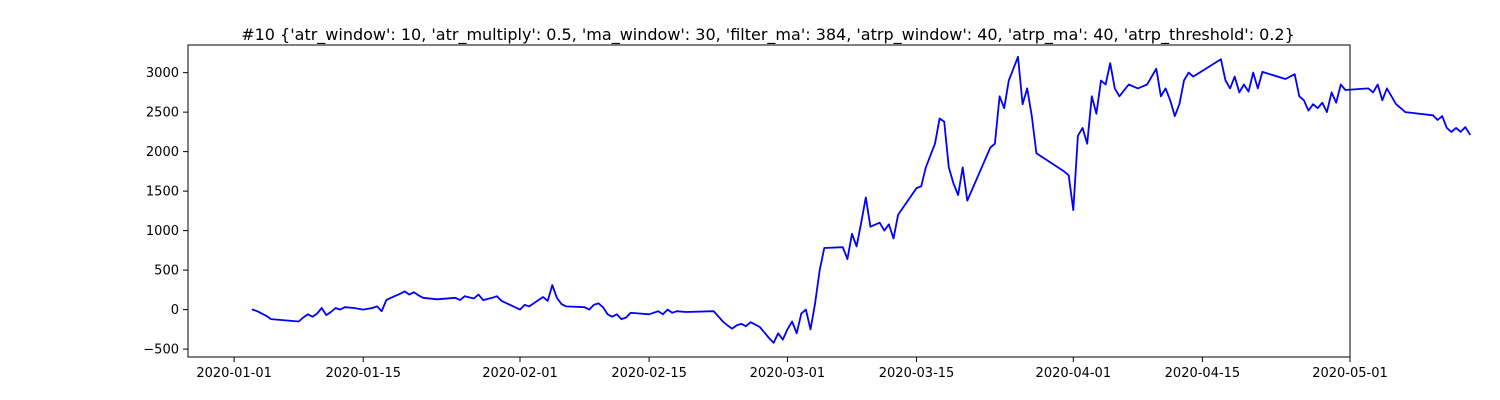 The image size is (1500, 400). What do you see at coordinates (175, 310) in the screenshot?
I see `y-tick-label: 0` at bounding box center [175, 310].